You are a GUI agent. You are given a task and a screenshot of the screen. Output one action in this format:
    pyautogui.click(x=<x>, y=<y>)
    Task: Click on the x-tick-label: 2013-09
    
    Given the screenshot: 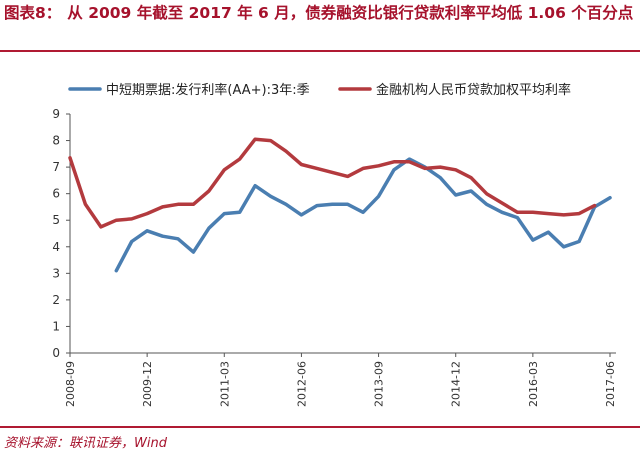 What is the action you would take?
    pyautogui.click(x=379, y=384)
    